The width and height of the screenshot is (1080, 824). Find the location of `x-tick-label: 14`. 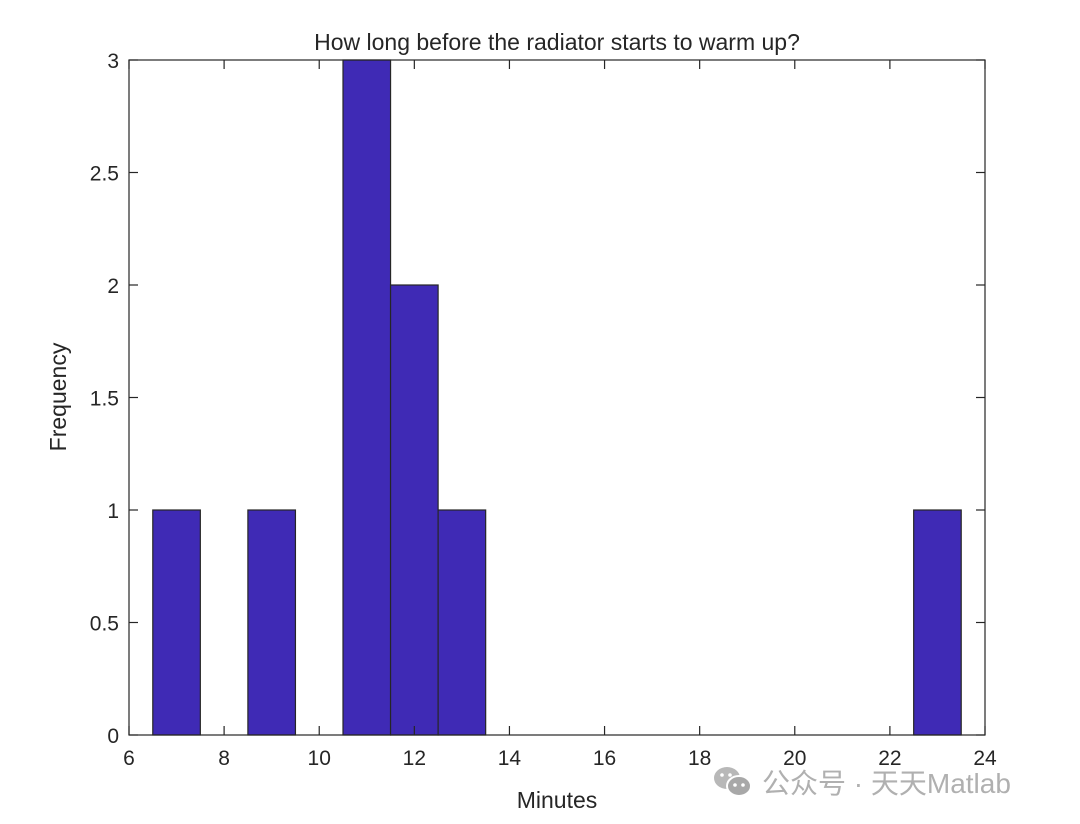

x-tick-label: 14 is located at coordinates (510, 758).